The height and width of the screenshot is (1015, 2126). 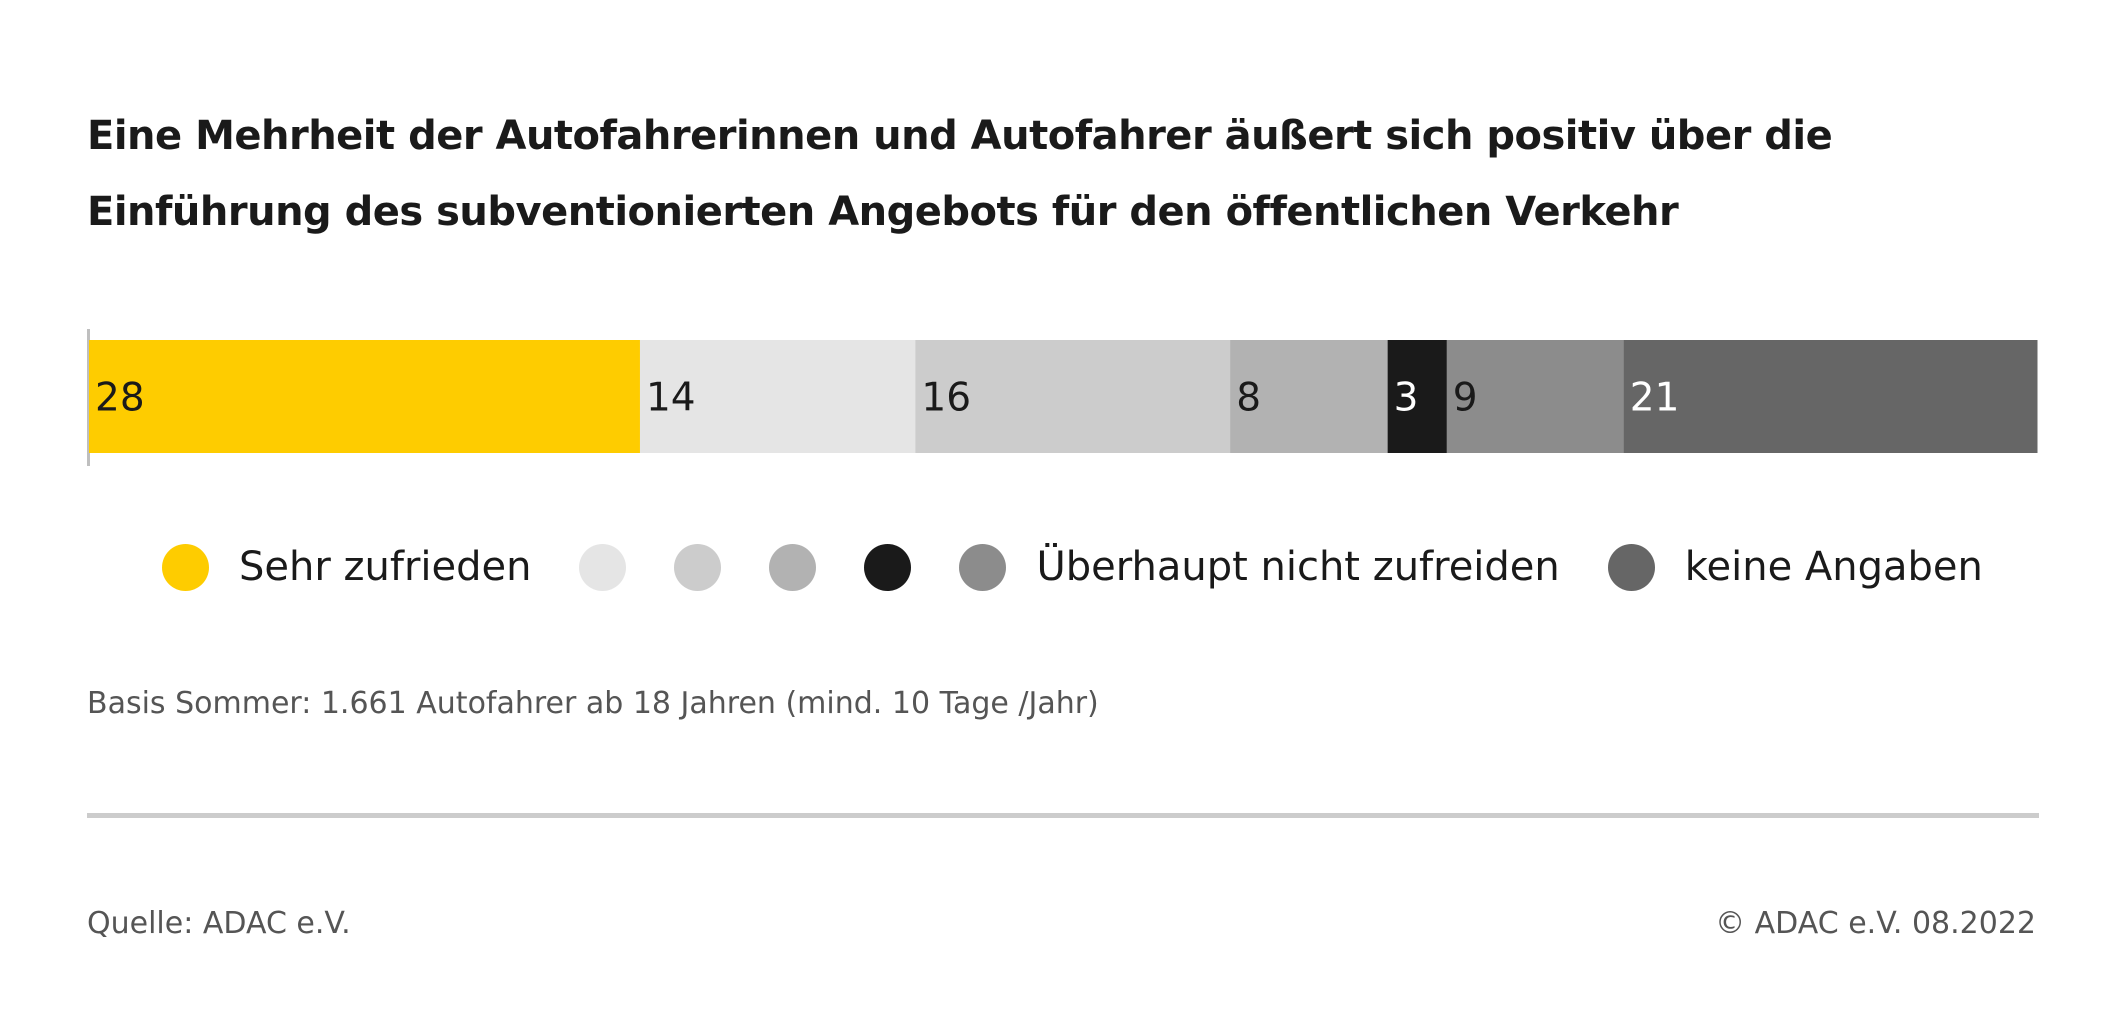 What do you see at coordinates (1406, 398) in the screenshot?
I see `bar-value-label-5: 3` at bounding box center [1406, 398].